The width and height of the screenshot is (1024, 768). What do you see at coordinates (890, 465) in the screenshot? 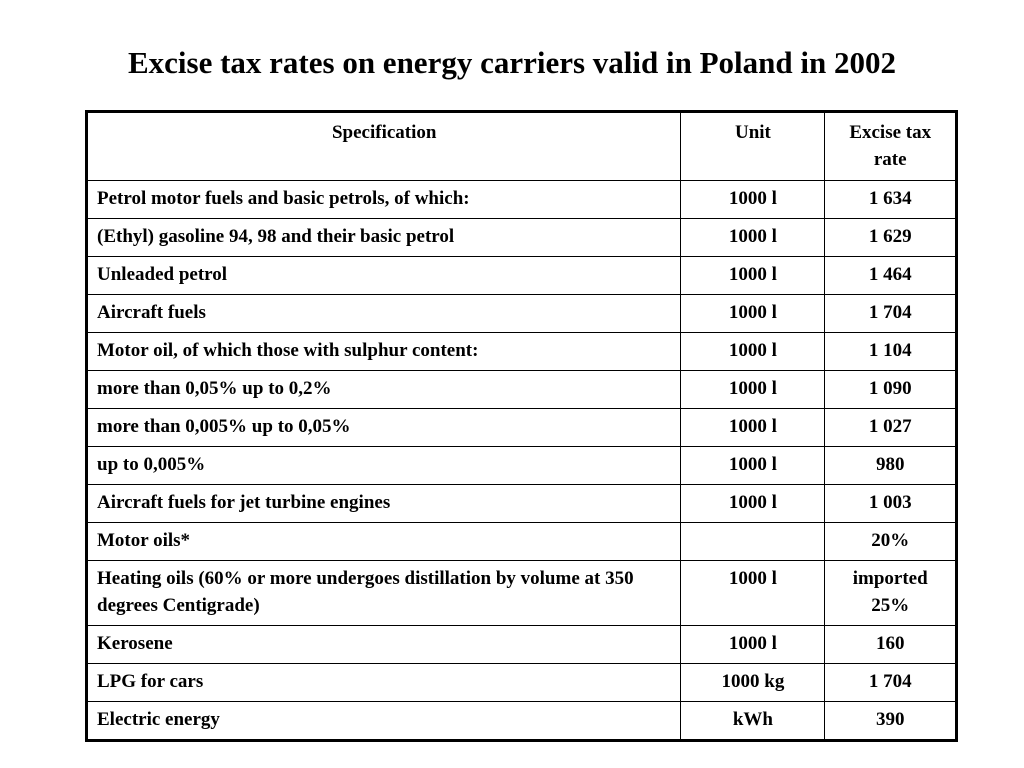
I see `cell-rate: 980` at bounding box center [890, 465].